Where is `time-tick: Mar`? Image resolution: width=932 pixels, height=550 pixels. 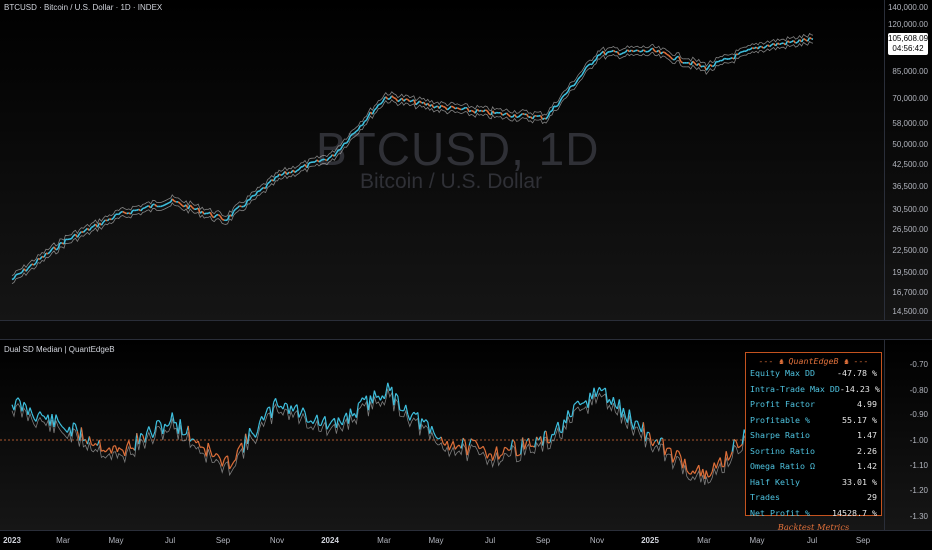 time-tick: Mar is located at coordinates (704, 540).